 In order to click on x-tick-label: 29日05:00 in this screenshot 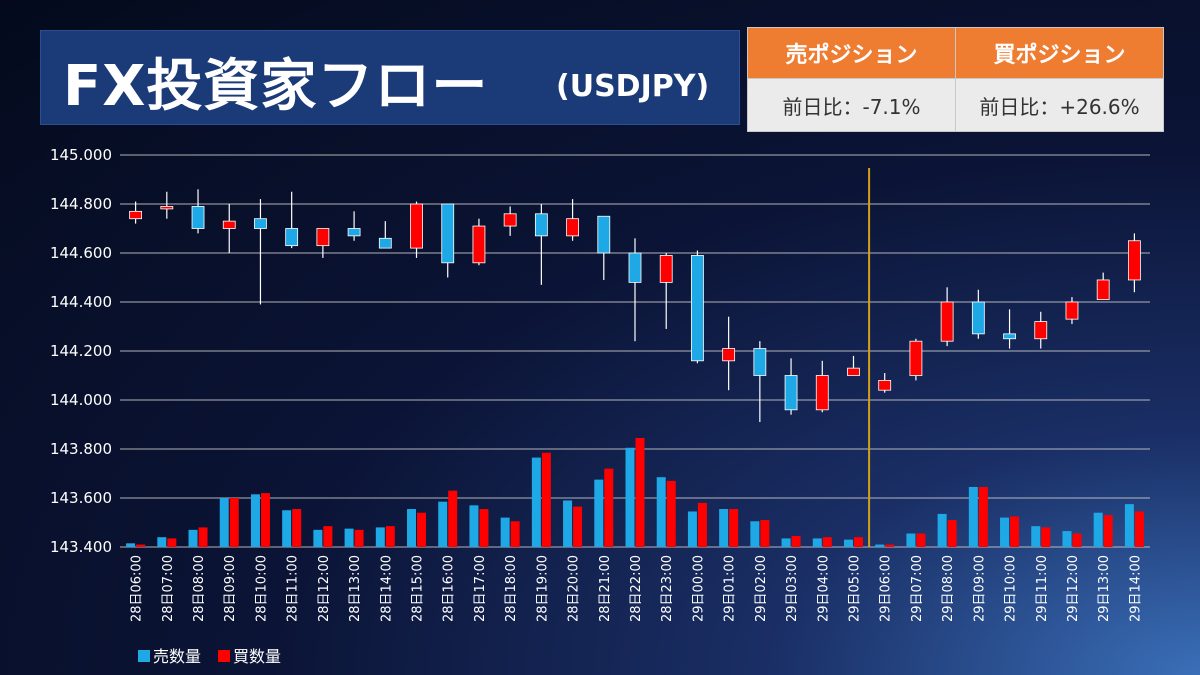, I will do `click(854, 588)`.